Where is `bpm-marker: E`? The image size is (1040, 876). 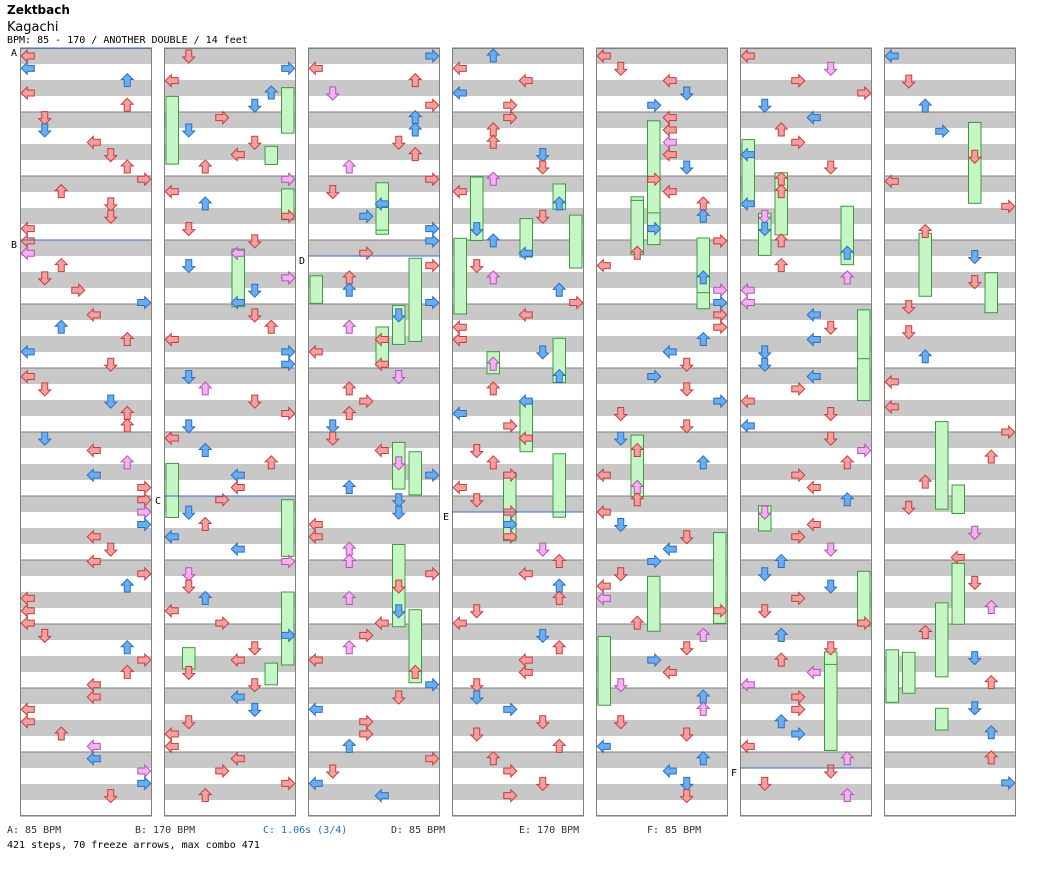 bpm-marker: E is located at coordinates (513, 517).